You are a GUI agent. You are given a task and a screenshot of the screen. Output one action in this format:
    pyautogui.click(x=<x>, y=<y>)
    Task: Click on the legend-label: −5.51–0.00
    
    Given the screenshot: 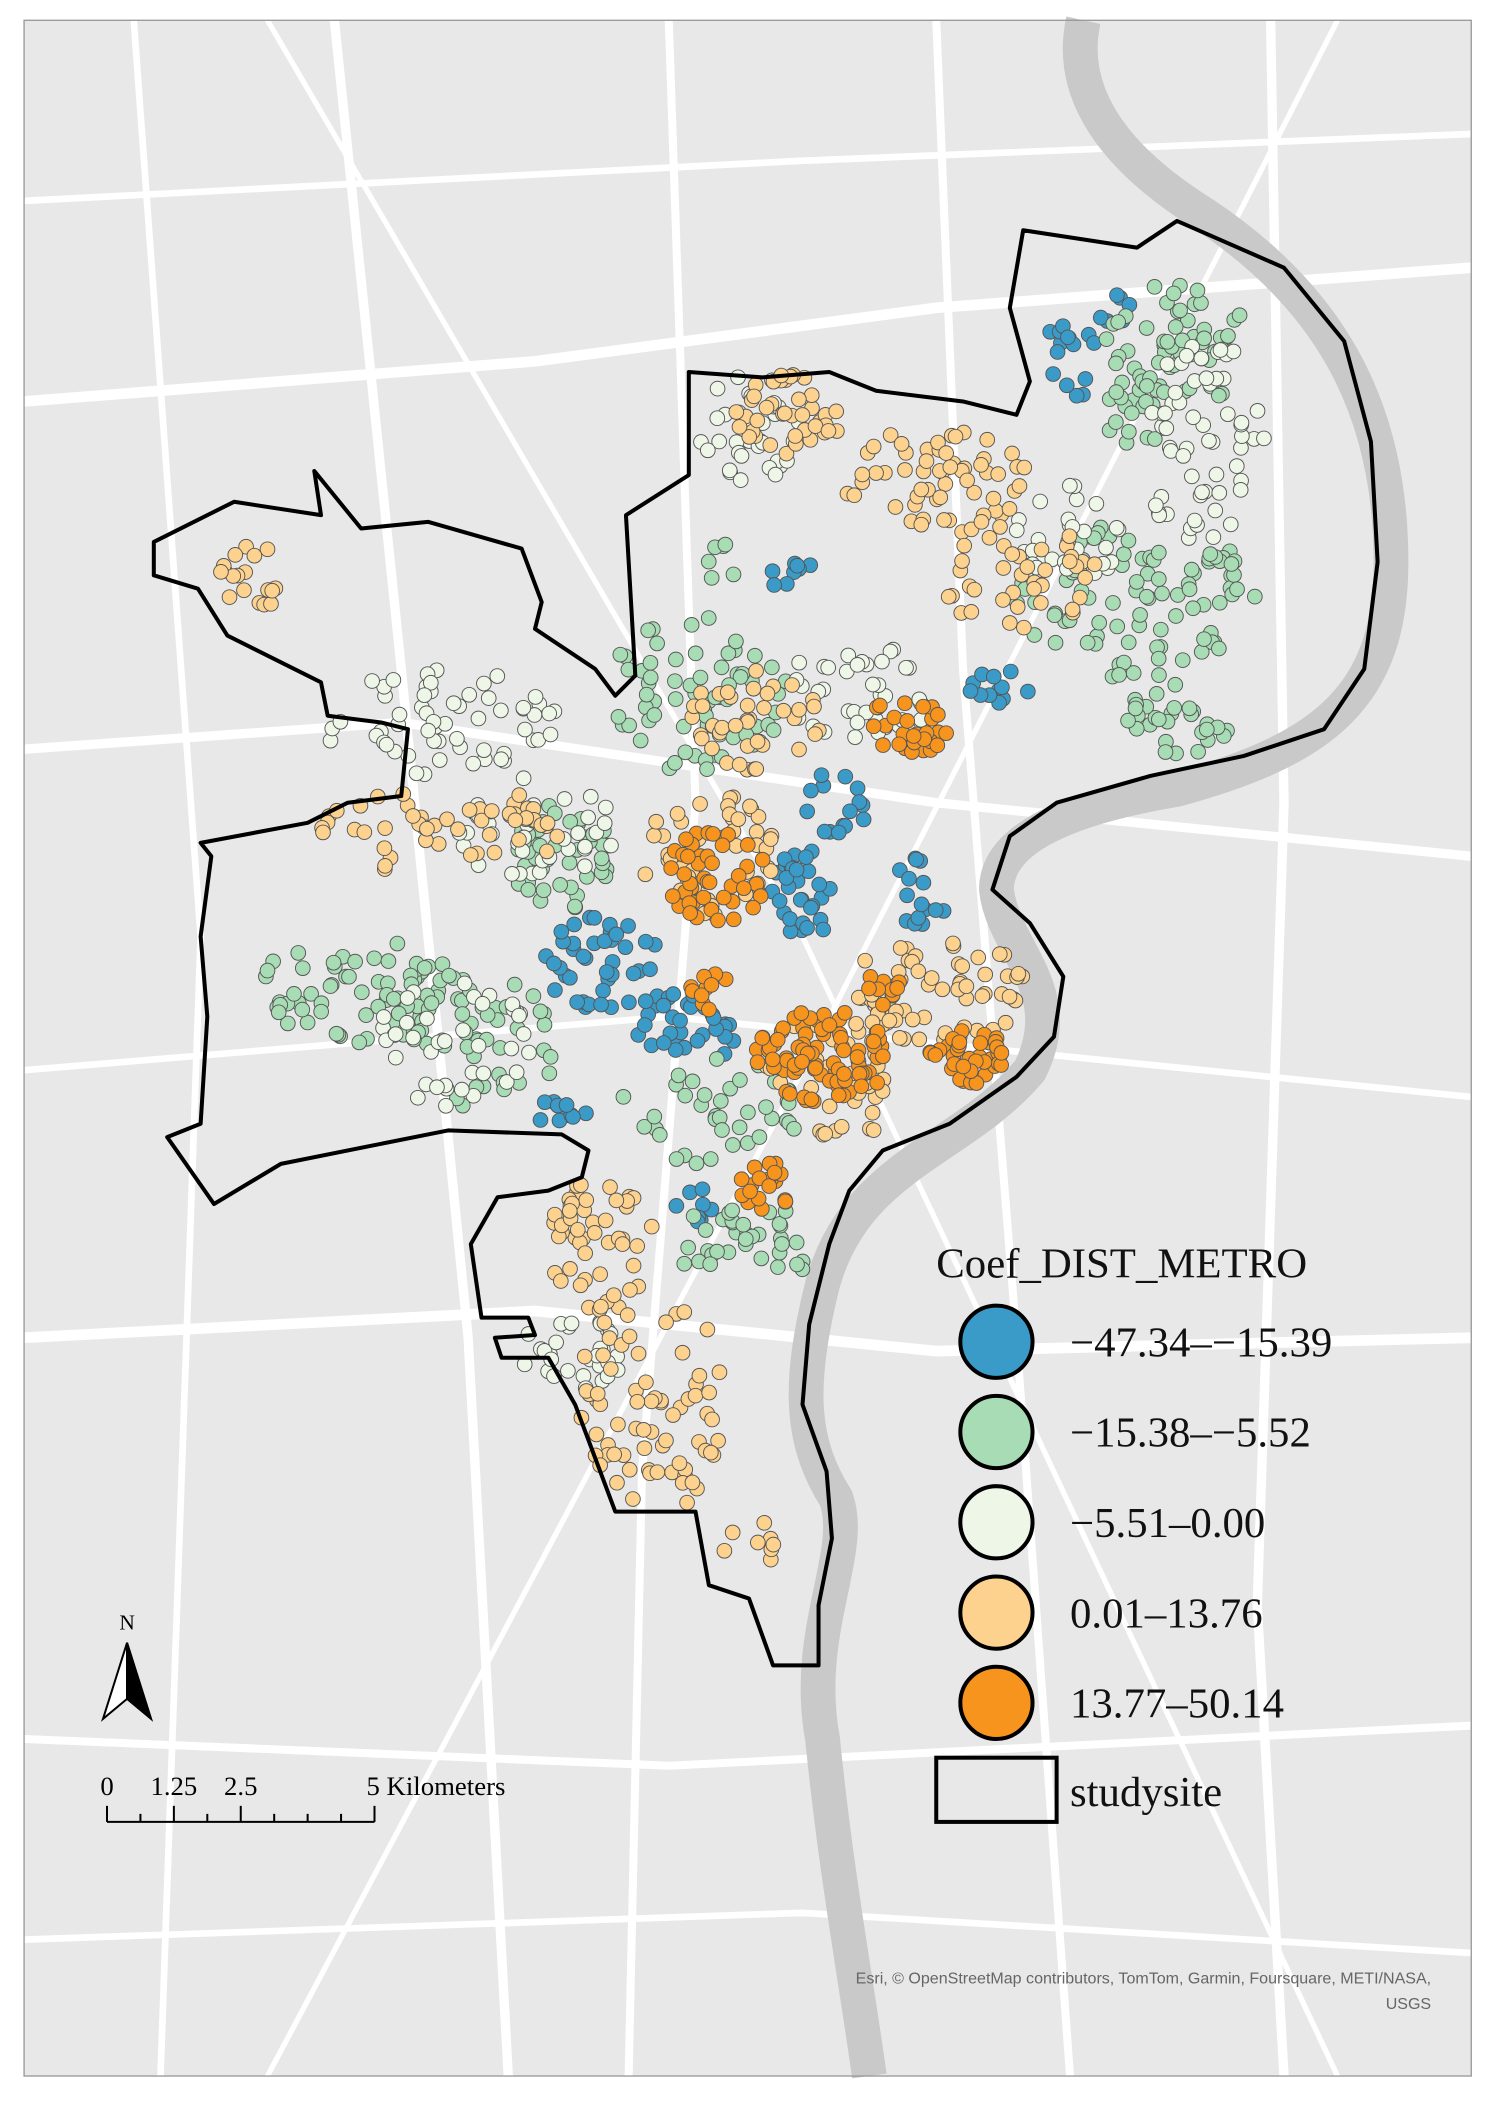 What is the action you would take?
    pyautogui.click(x=1167, y=1523)
    